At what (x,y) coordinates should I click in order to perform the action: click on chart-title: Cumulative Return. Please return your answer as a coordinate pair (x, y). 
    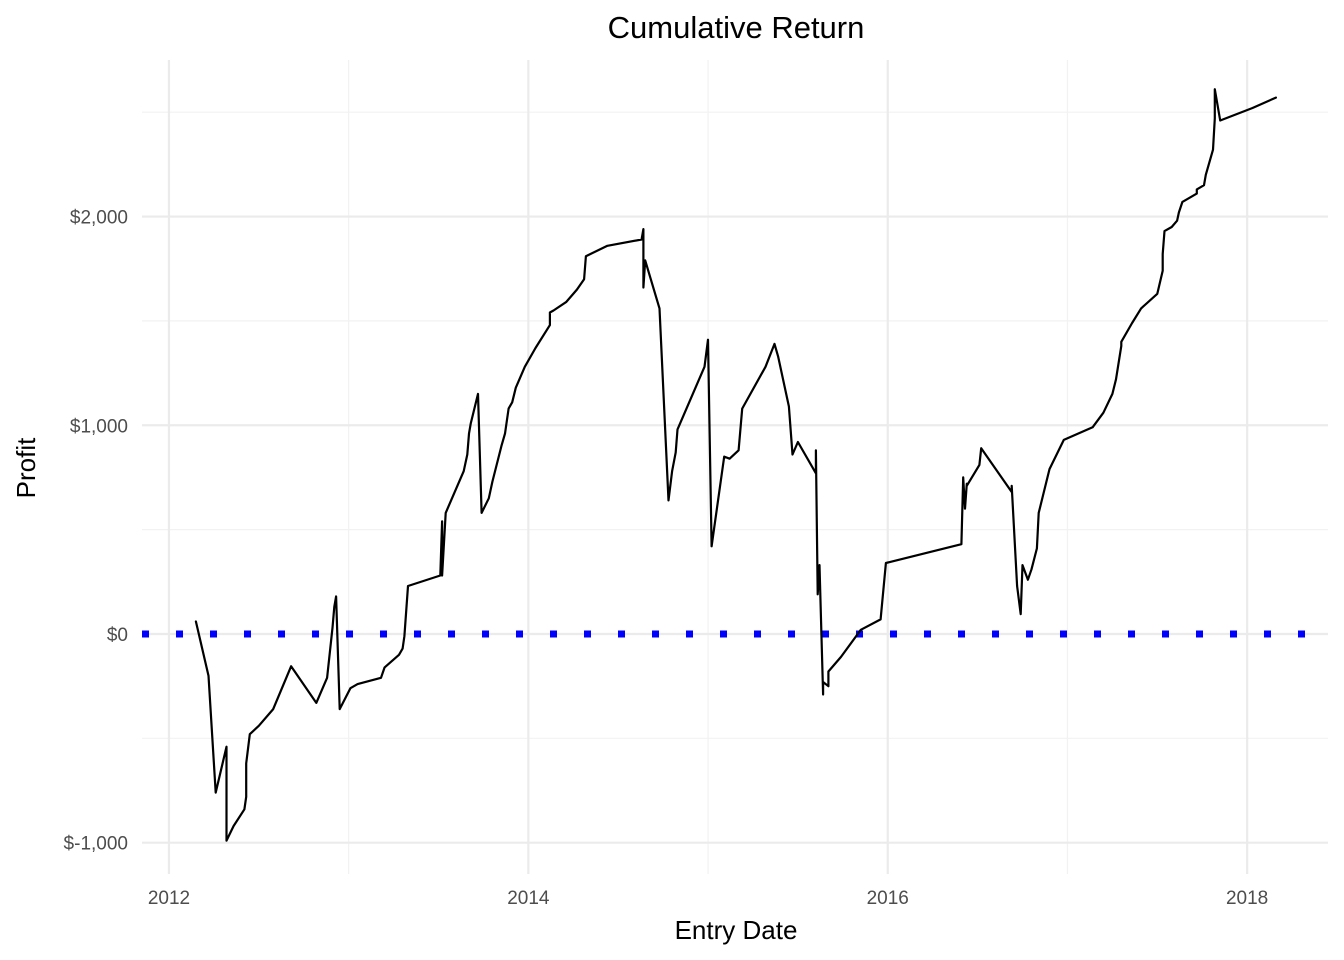
    Looking at the image, I should click on (736, 27).